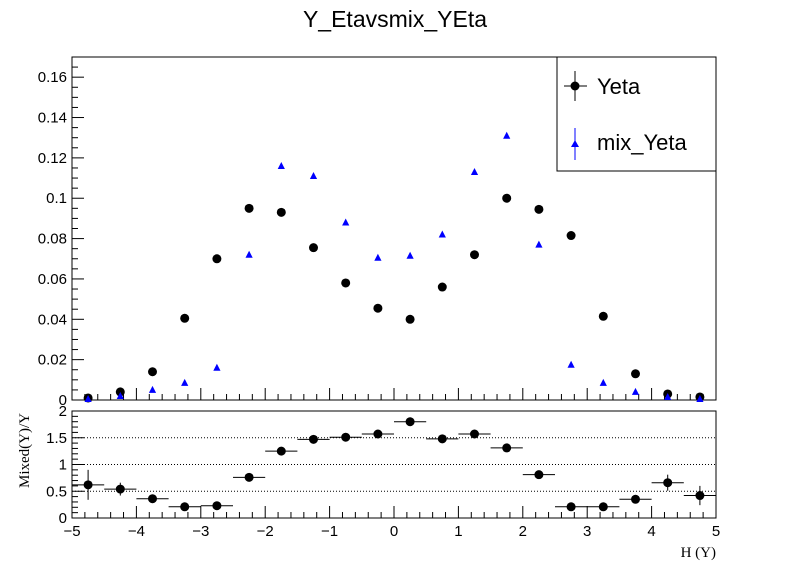 This screenshot has width=796, height=572. What do you see at coordinates (136, 531) in the screenshot?
I see `x-tick-label: −4` at bounding box center [136, 531].